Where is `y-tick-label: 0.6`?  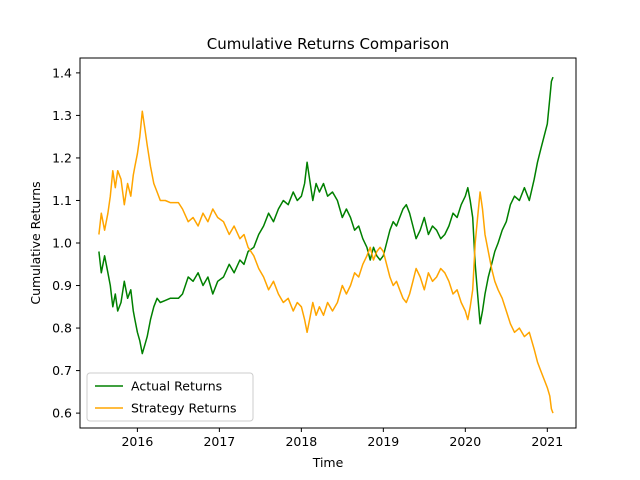 y-tick-label: 0.6 is located at coordinates (62, 413).